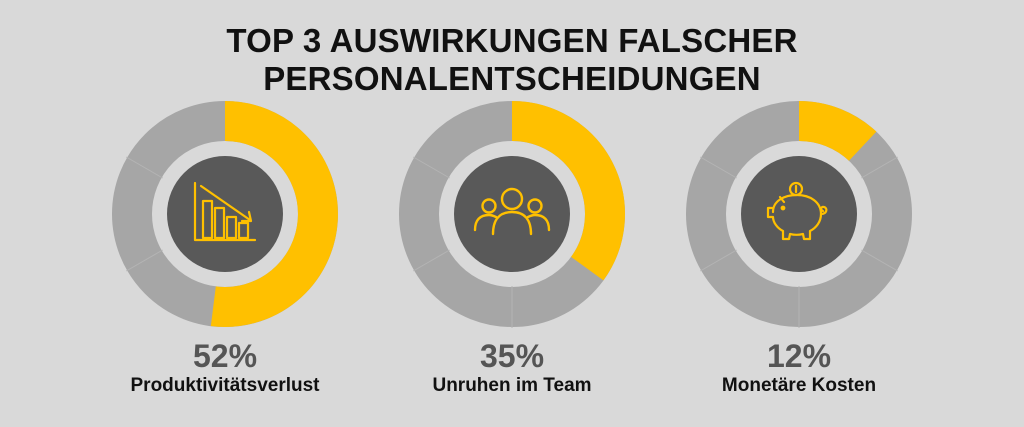  Describe the element at coordinates (799, 385) in the screenshot. I see `caption-label: Monetäre Kosten` at that location.